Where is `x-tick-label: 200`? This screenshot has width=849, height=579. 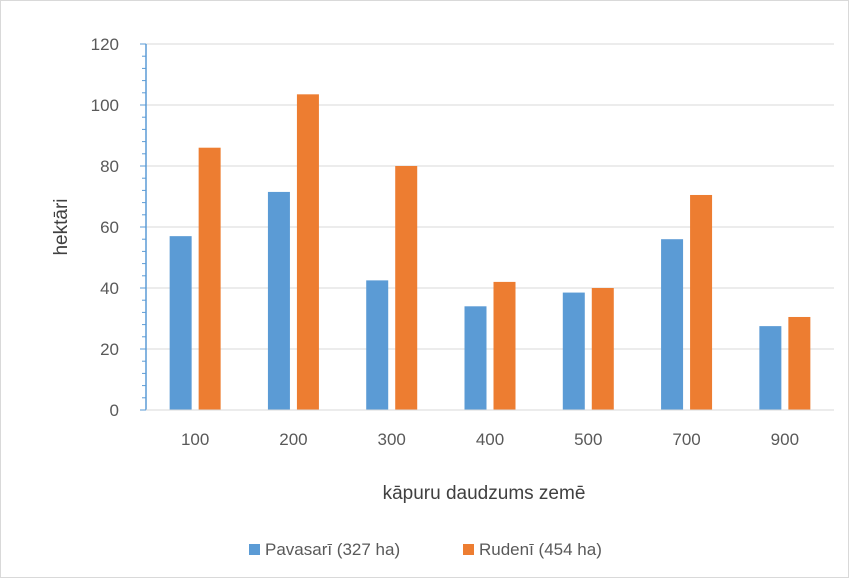 x-tick-label: 200 is located at coordinates (293, 439).